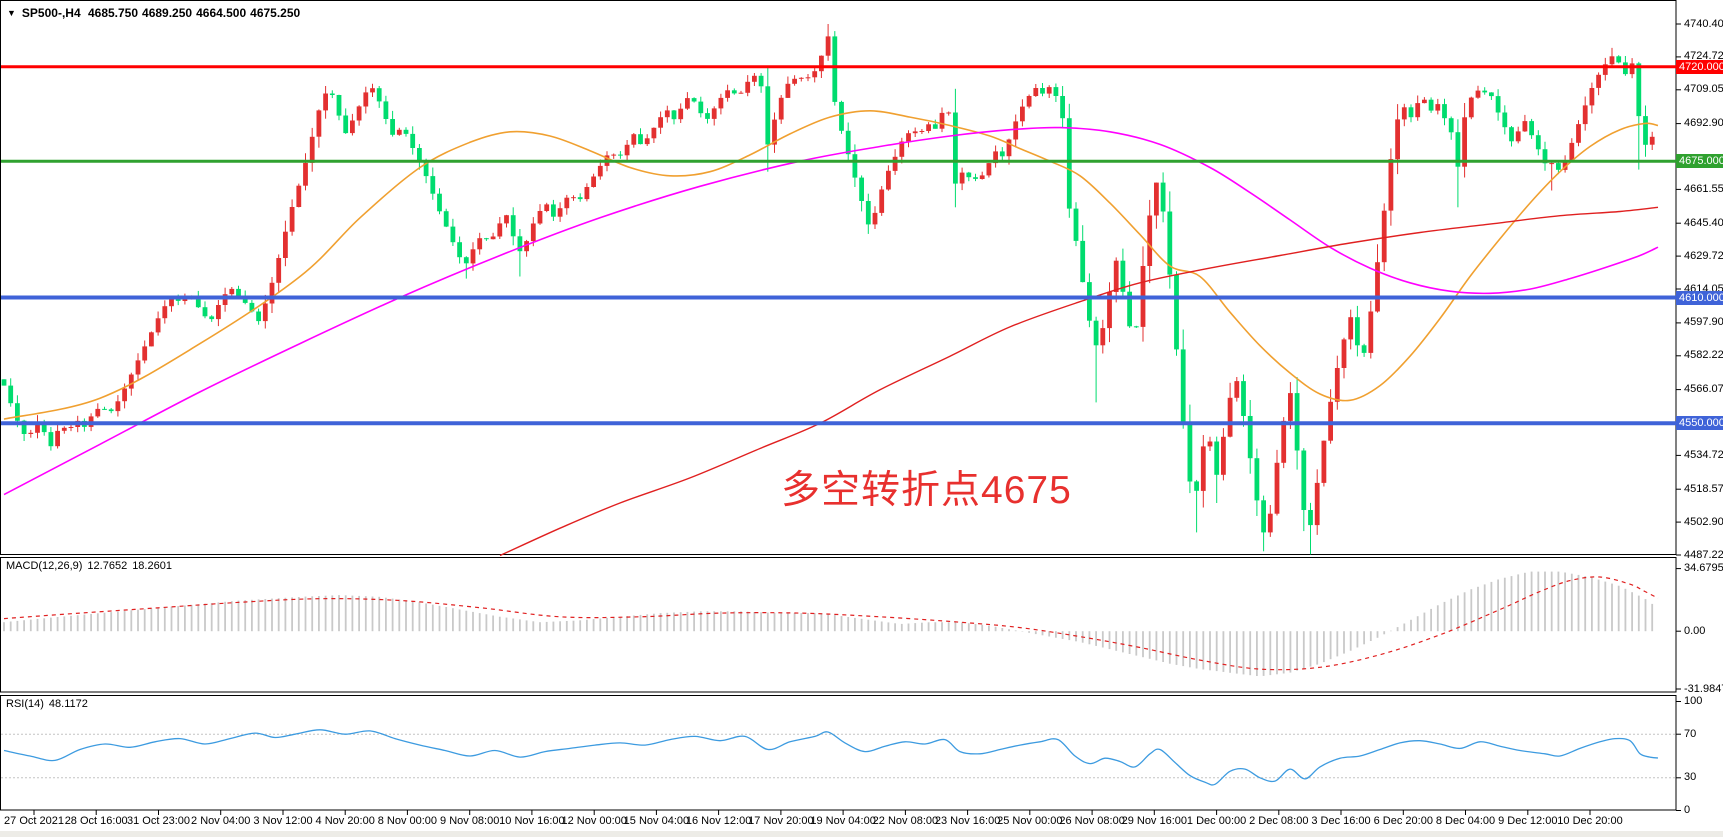 The height and width of the screenshot is (837, 1723). Describe the element at coordinates (1703, 222) in the screenshot. I see `price-tick-label: 4645.400` at that location.